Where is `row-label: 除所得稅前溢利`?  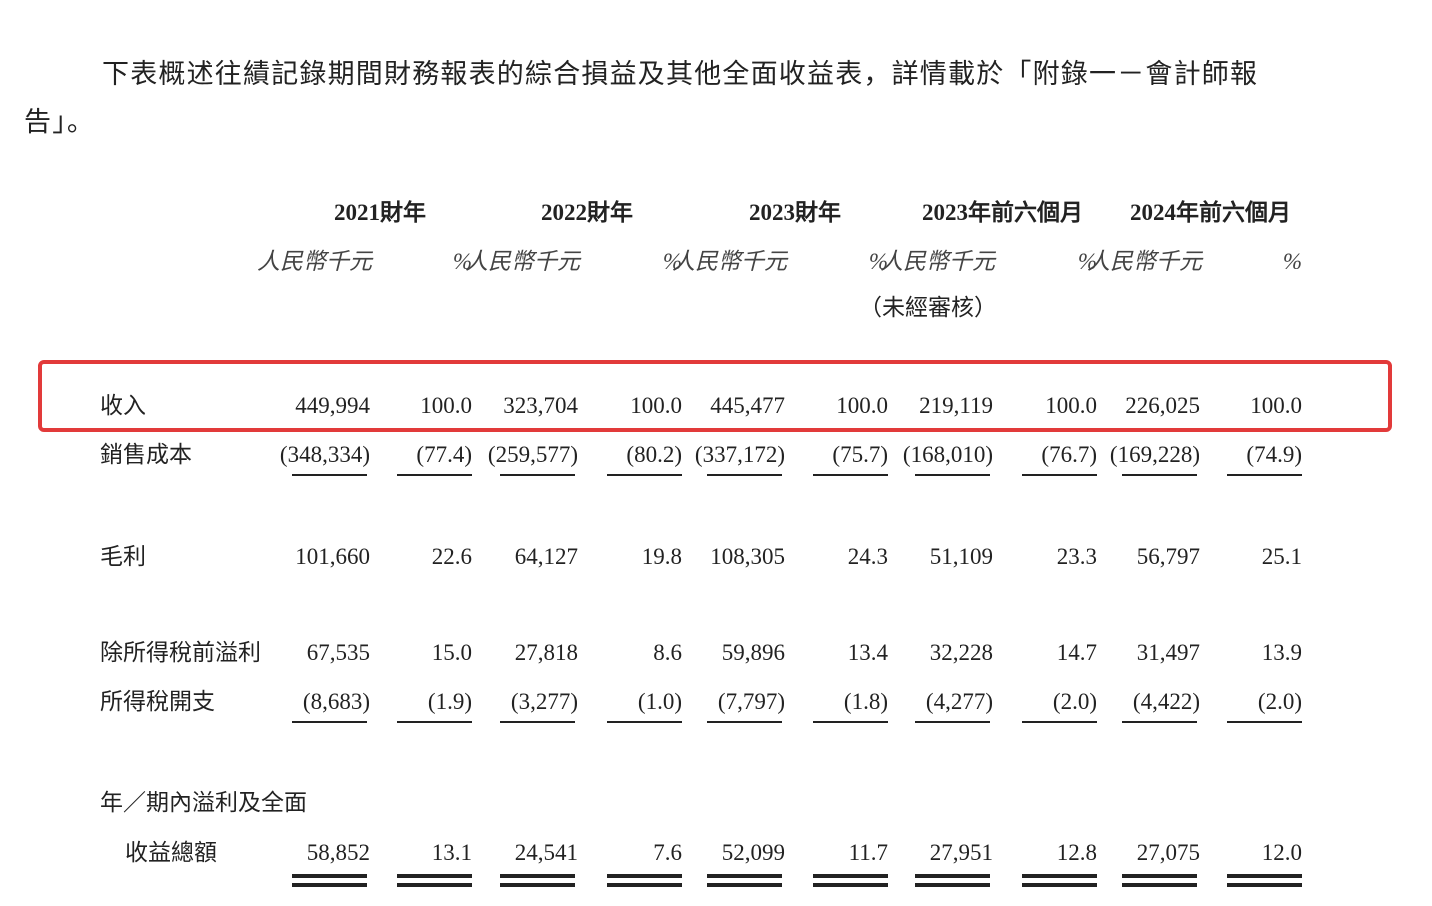
row-label: 除所得稅前溢利 is located at coordinates (180, 652).